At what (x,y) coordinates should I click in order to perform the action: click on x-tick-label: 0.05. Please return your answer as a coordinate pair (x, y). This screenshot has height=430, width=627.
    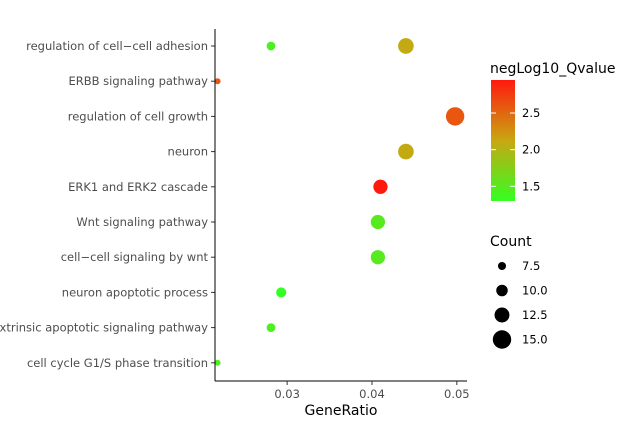
    Looking at the image, I should click on (457, 394).